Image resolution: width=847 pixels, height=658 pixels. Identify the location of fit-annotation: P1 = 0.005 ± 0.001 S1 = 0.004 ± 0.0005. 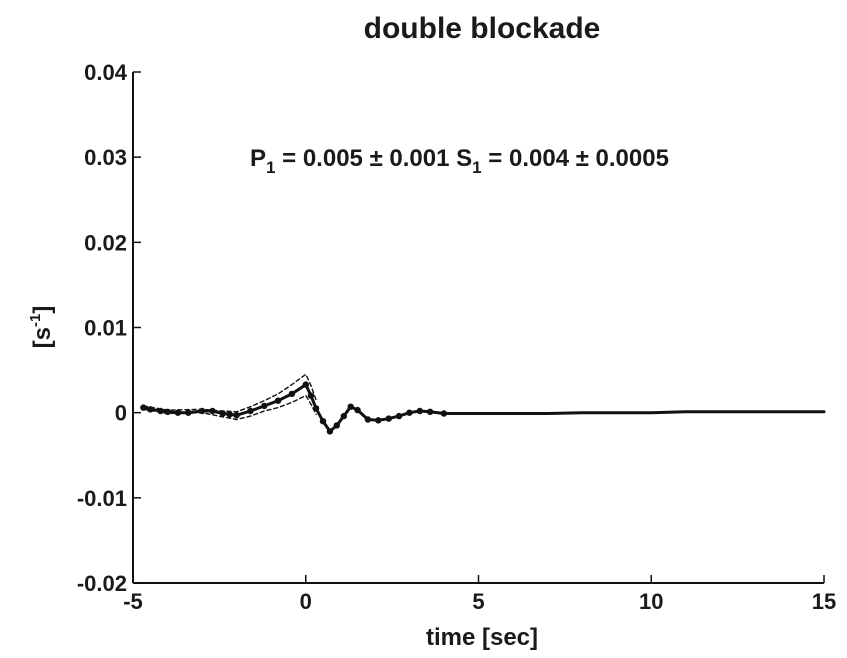
(459, 161).